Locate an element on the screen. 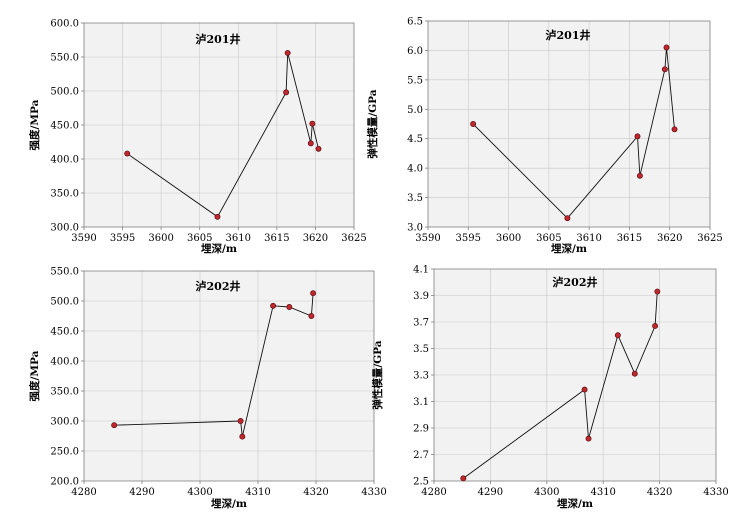 This screenshot has width=750, height=520. x-tick-label: 4320 is located at coordinates (315, 492).